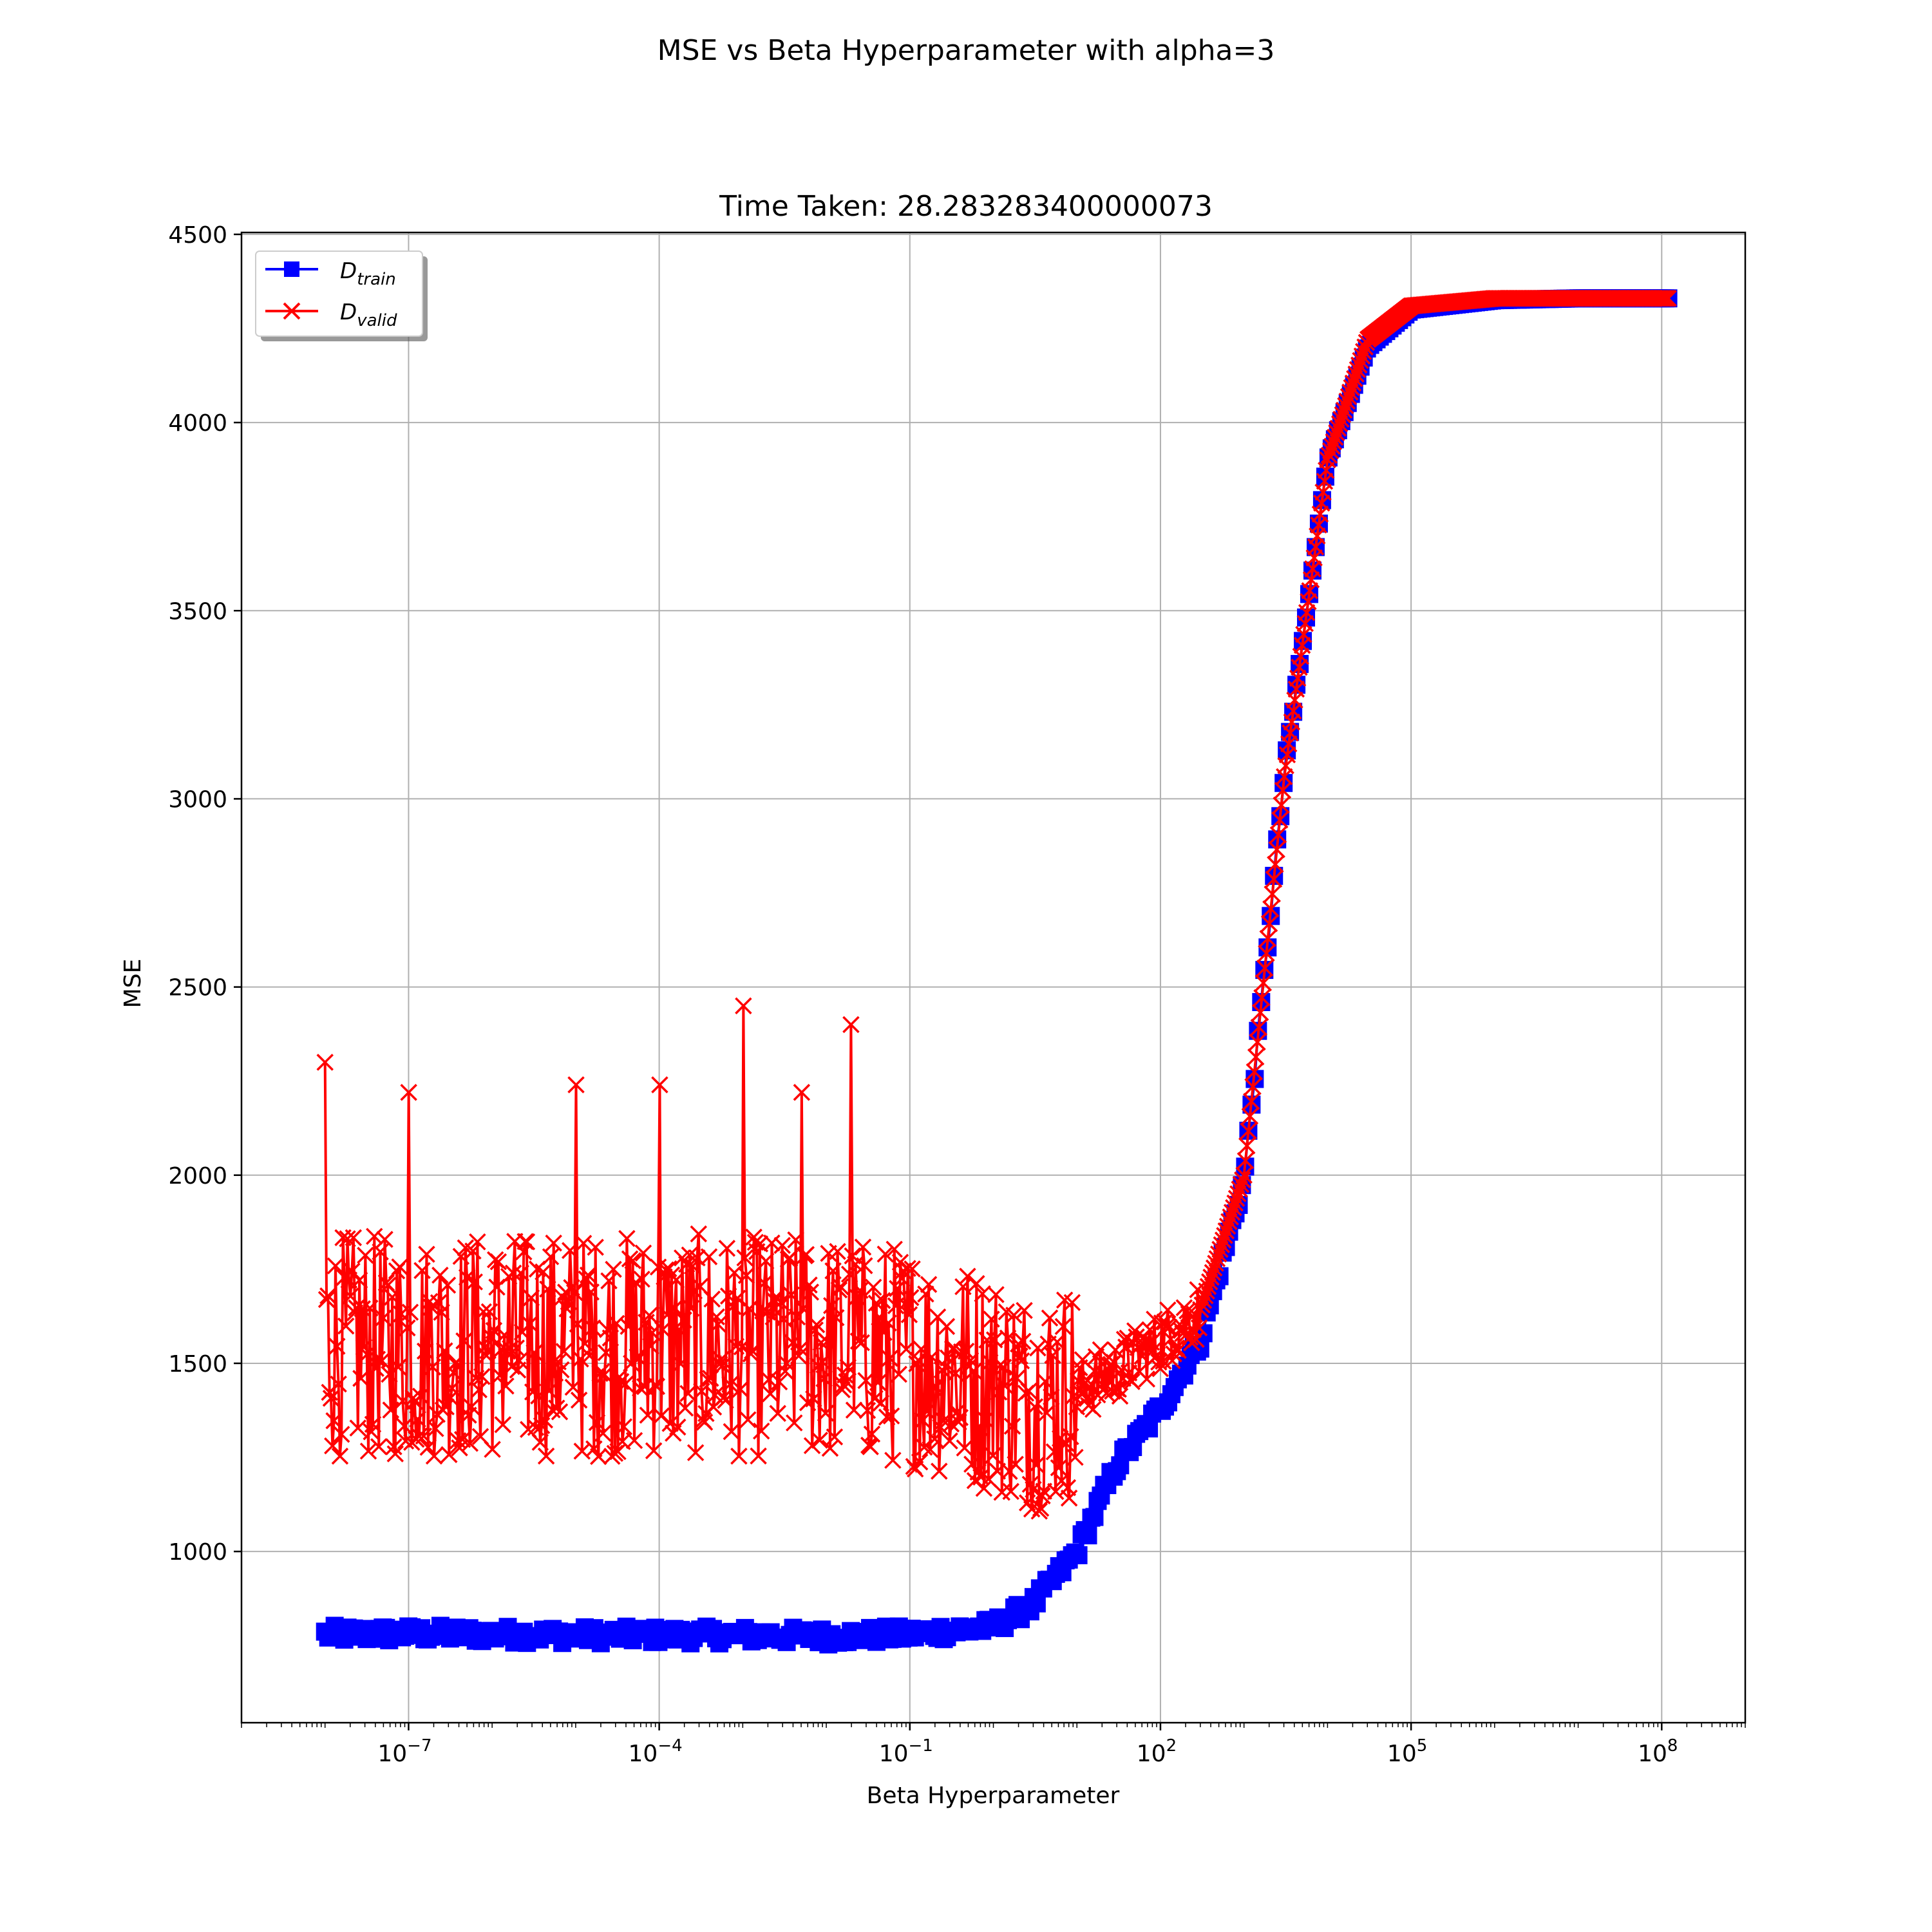 This screenshot has height=1932, width=1932. Describe the element at coordinates (198, 1364) in the screenshot. I see `y-tick-label: 1500` at that location.